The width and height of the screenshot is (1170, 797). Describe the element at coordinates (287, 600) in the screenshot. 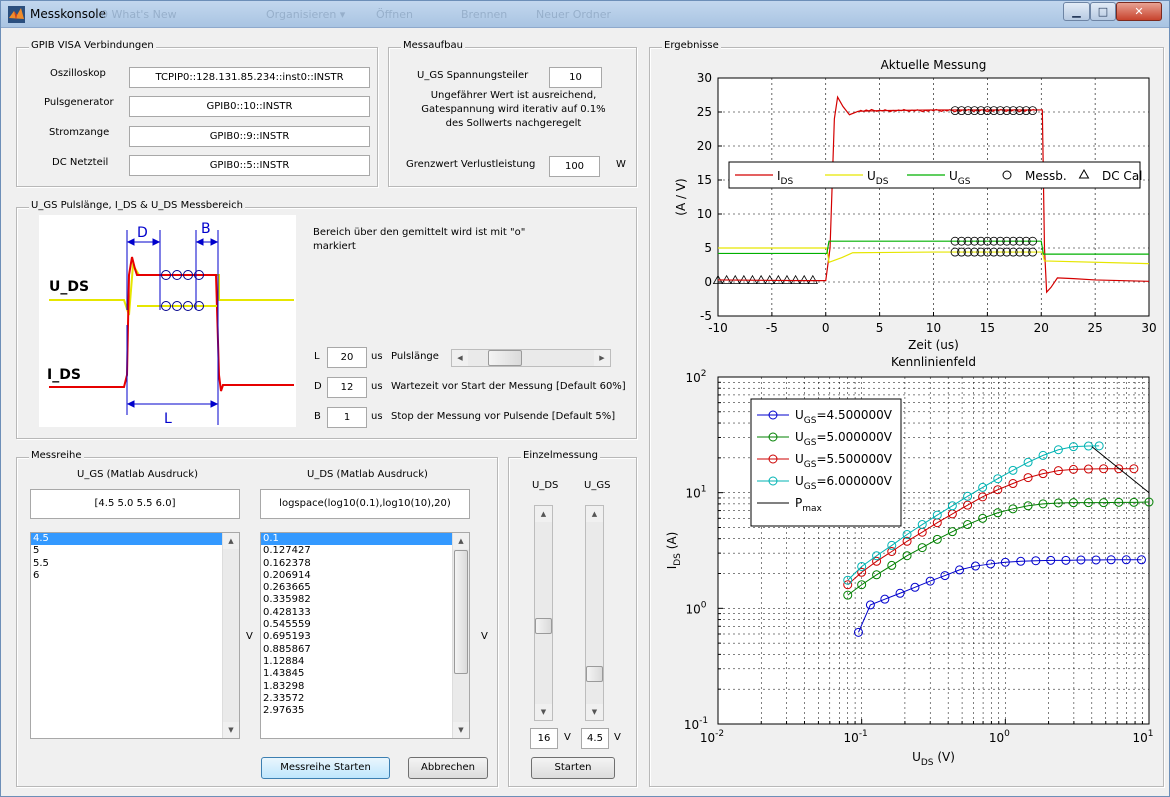

I see `list-item: 0.335982` at that location.